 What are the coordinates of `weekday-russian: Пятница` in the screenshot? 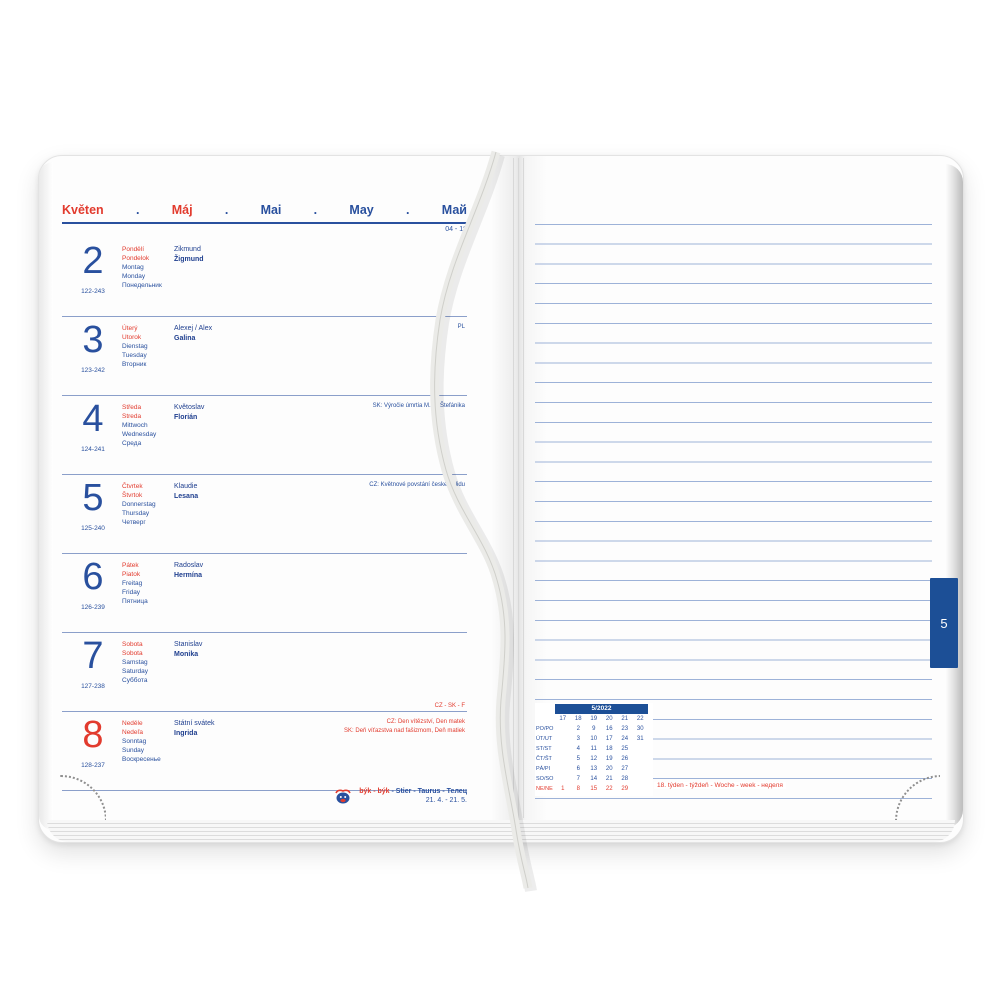 It's located at (135, 601).